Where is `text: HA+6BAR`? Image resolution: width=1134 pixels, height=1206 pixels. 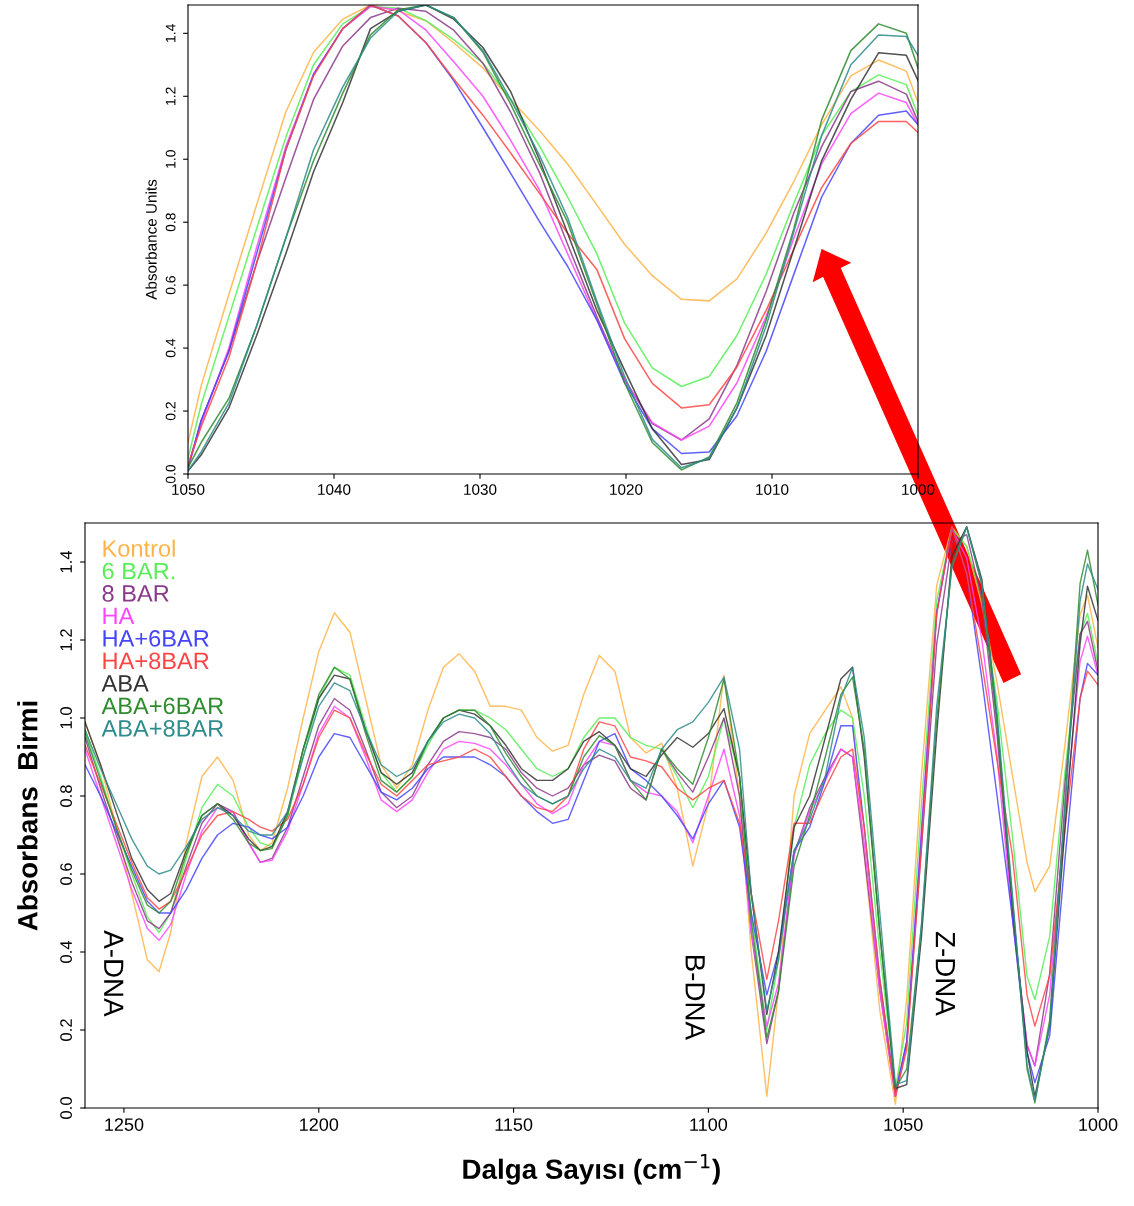 text: HA+6BAR is located at coordinates (156, 638).